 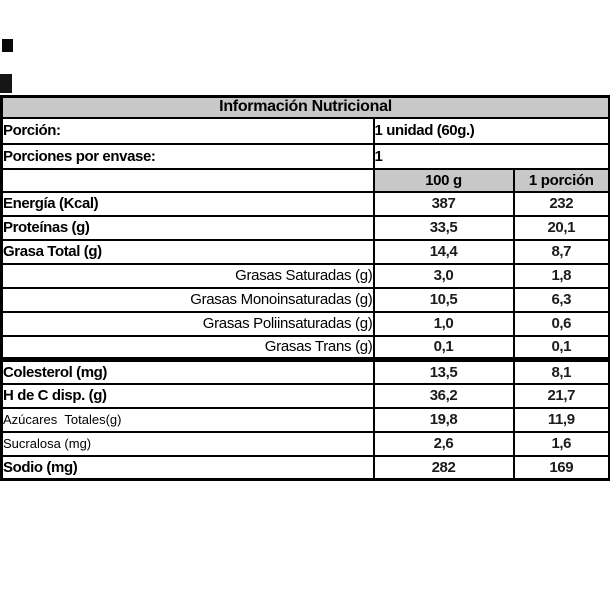 I want to click on nutrient-row-proteinas: Proteínas (g) 33,5 20,1, so click(x=305, y=227).